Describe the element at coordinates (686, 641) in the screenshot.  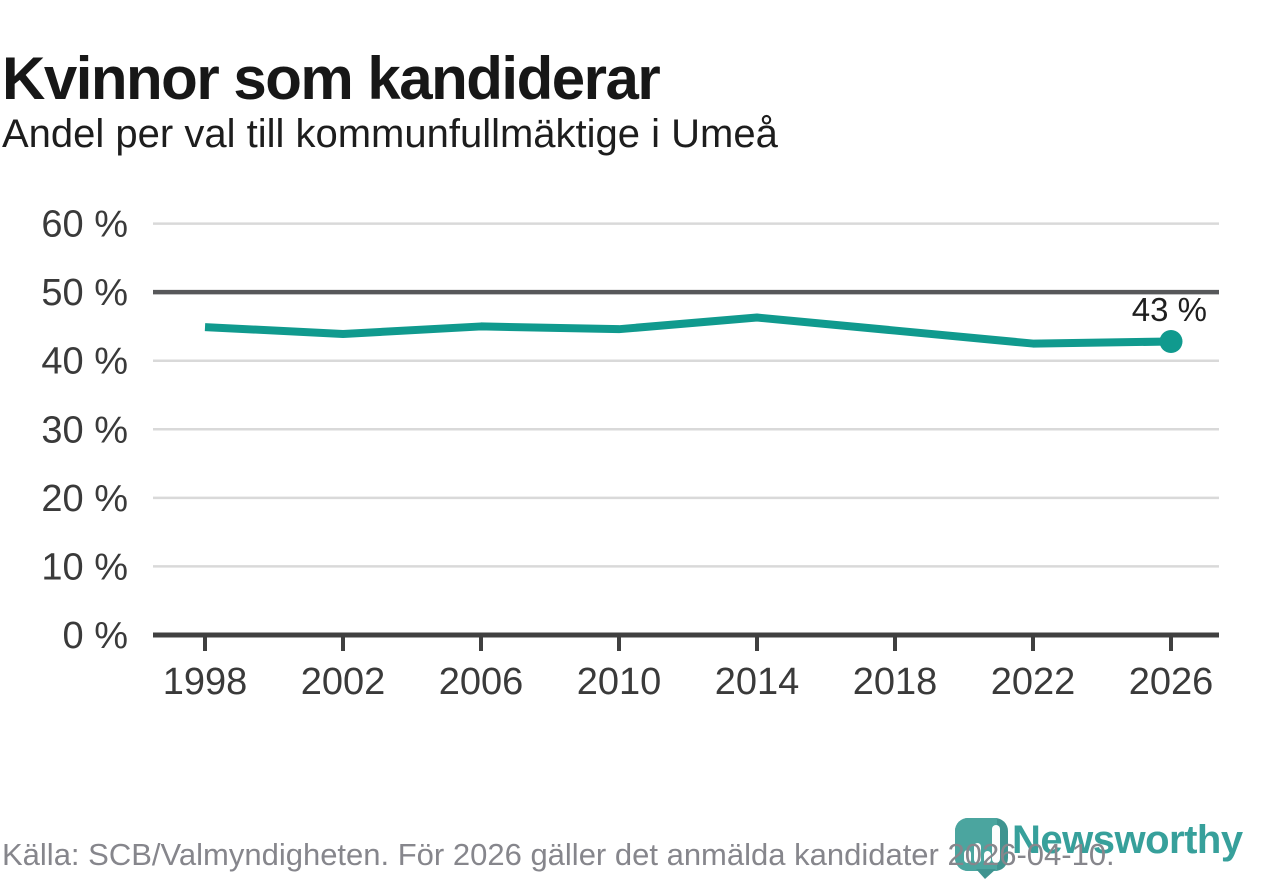
I see `x-axis` at that location.